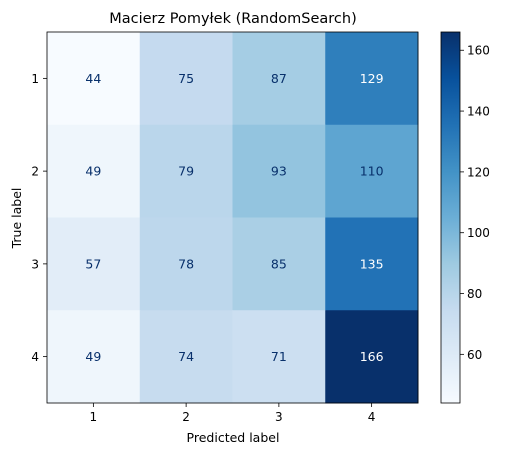 Image resolution: width=507 pixels, height=459 pixels. I want to click on x-tick-label: 3, so click(279, 417).